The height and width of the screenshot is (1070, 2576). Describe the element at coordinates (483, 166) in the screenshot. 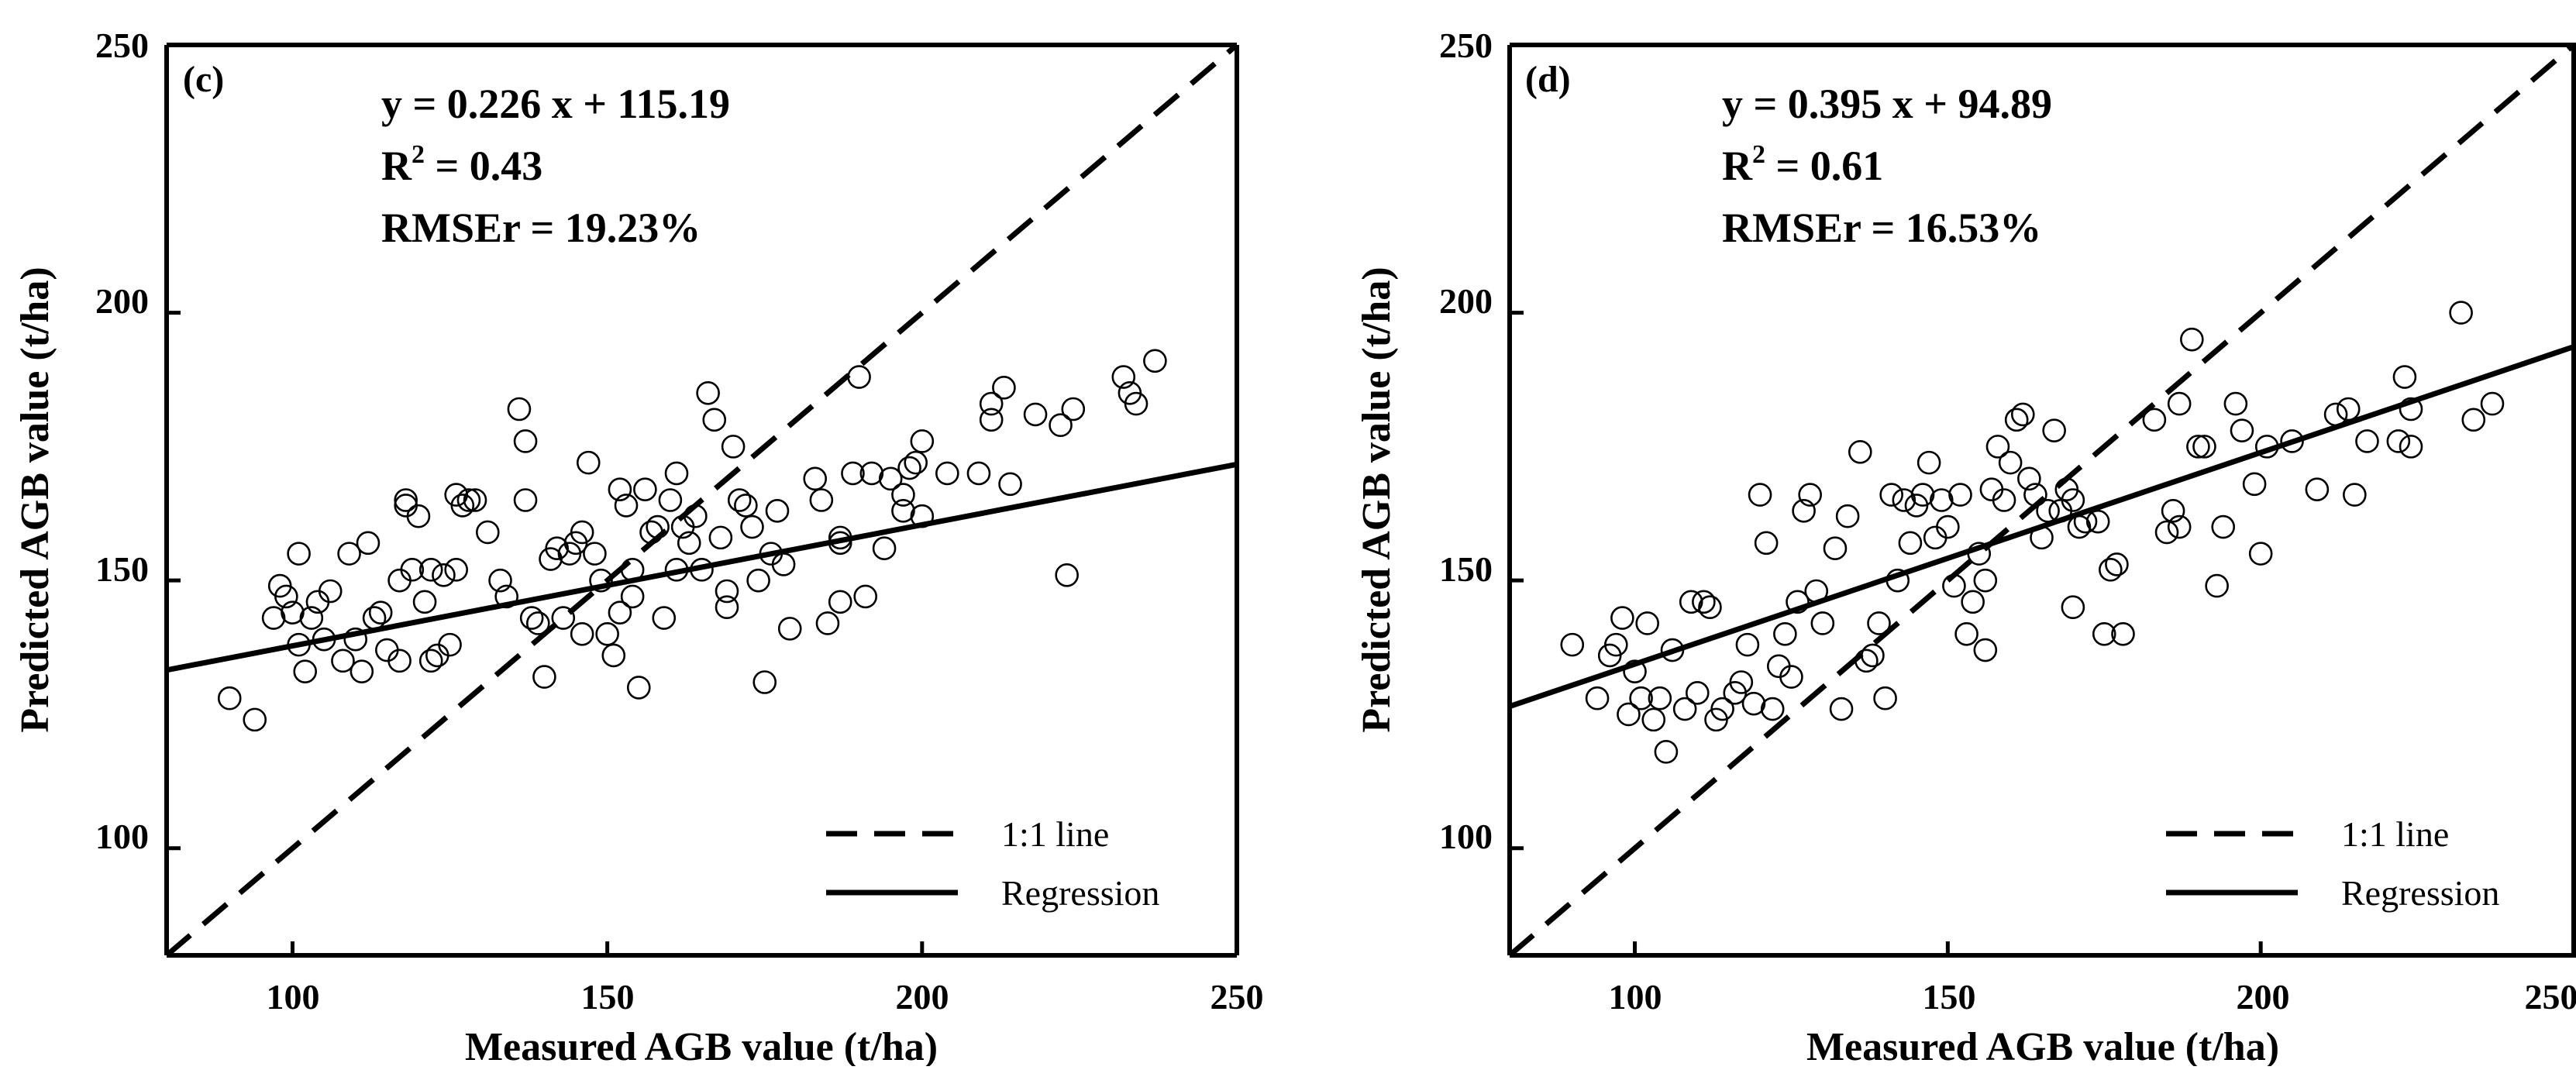

I see `panel-c-r-squared-value: = 0.43` at that location.